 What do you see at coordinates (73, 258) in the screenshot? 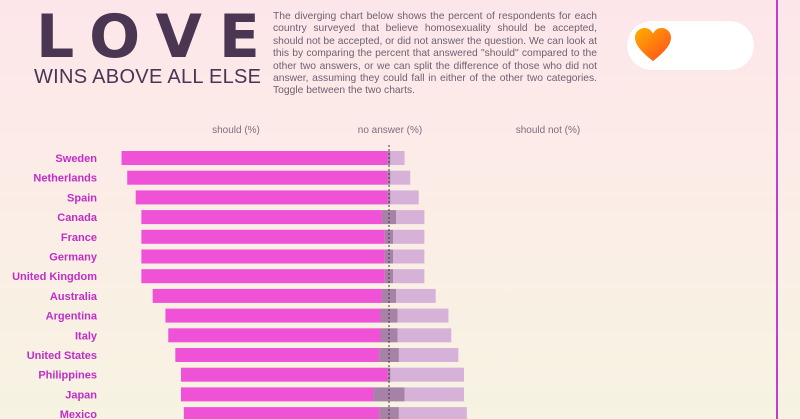
I see `country-label-5: Germany` at bounding box center [73, 258].